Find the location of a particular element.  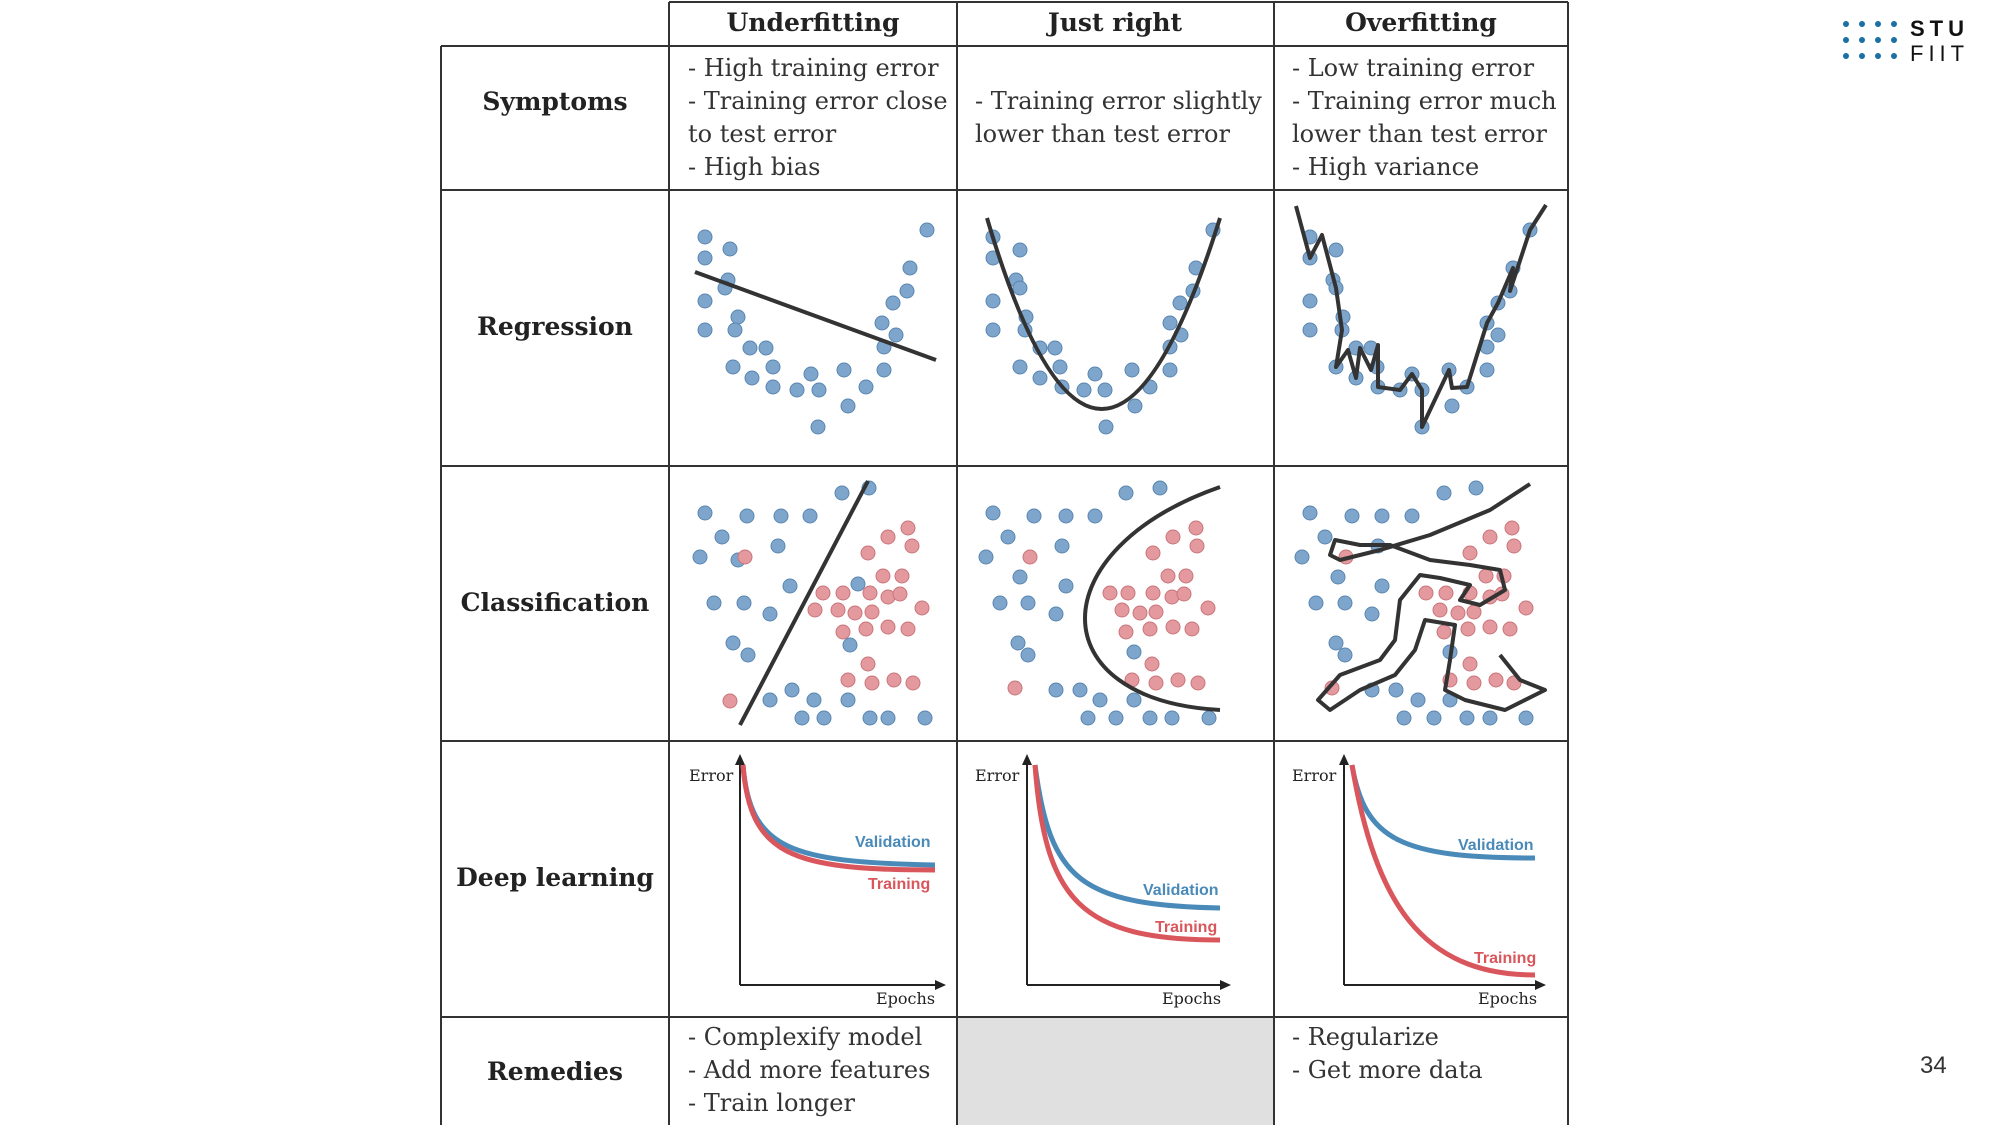

symptom-line: - High variance is located at coordinates (1385, 167).